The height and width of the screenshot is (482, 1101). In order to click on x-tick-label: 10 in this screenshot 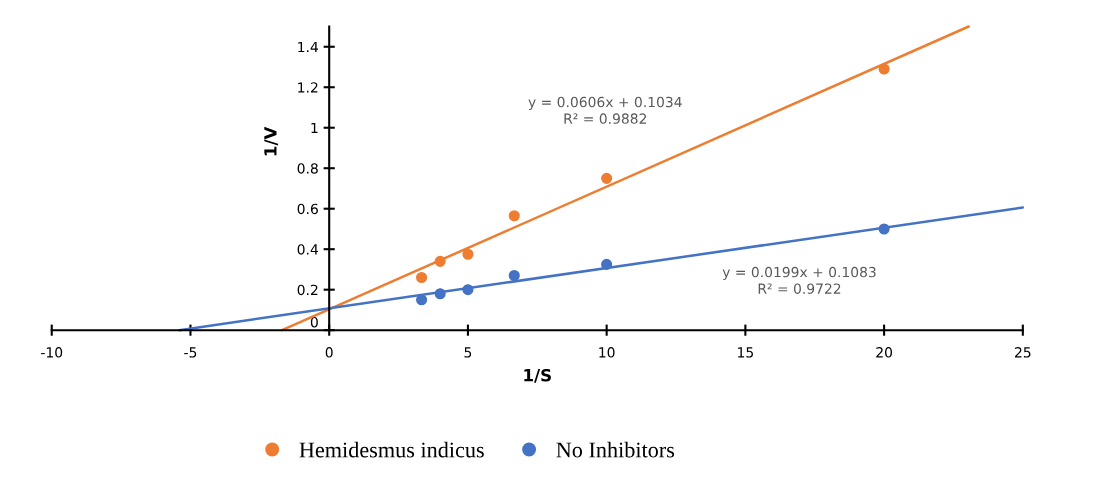, I will do `click(607, 352)`.